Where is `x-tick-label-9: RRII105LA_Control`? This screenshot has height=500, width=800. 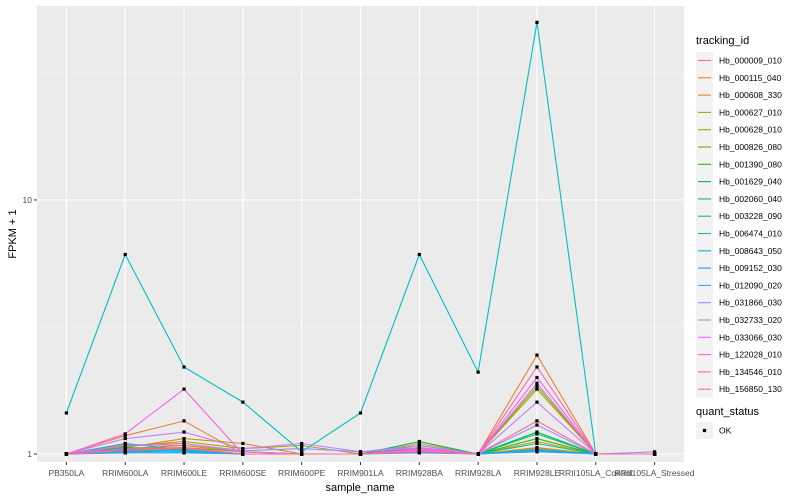
x-tick-label-9: RRII105LA_Control is located at coordinates (596, 473).